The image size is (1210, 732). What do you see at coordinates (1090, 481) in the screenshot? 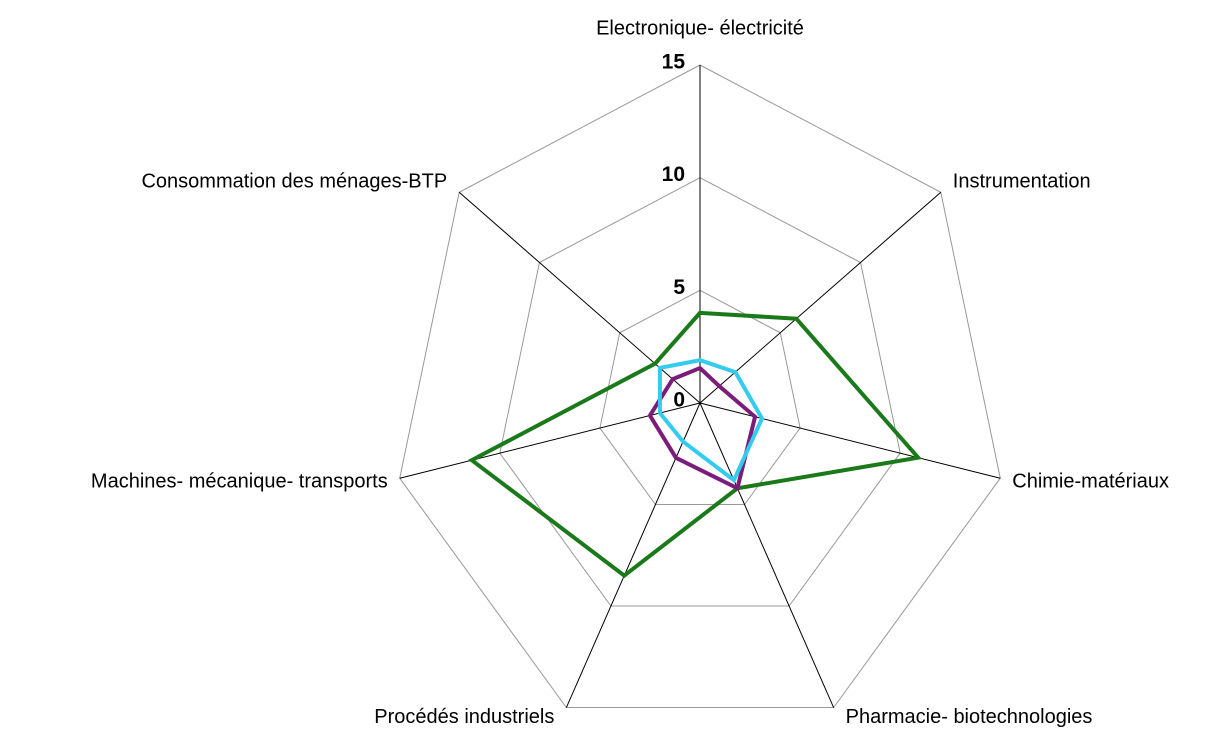
I see `category-label: Chimie-matériaux` at bounding box center [1090, 481].